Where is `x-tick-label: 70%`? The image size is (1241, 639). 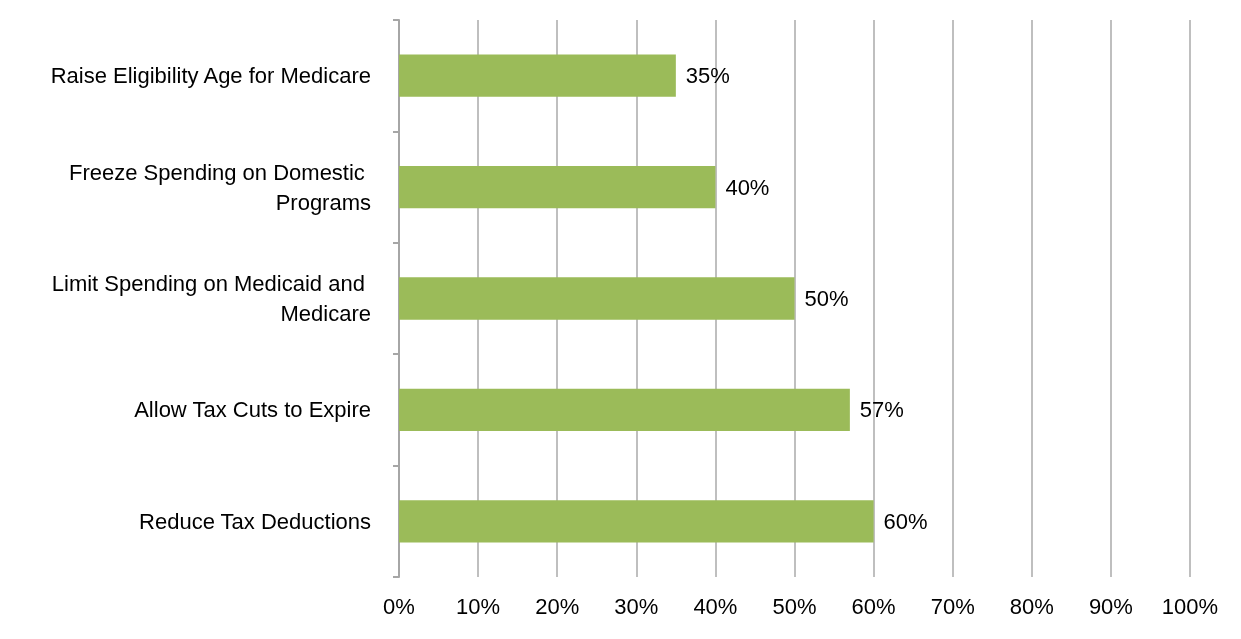 x-tick-label: 70% is located at coordinates (952, 606).